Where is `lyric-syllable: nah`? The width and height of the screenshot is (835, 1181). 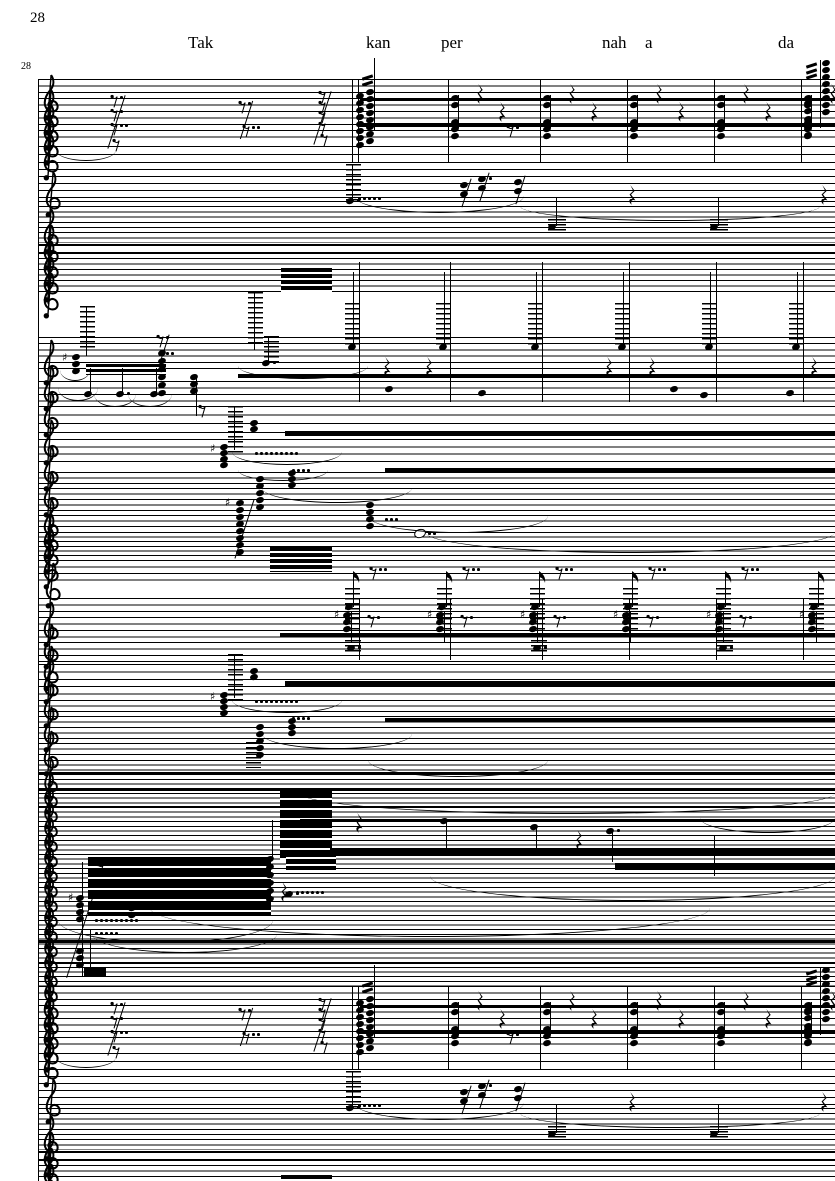 lyric-syllable: nah is located at coordinates (614, 42).